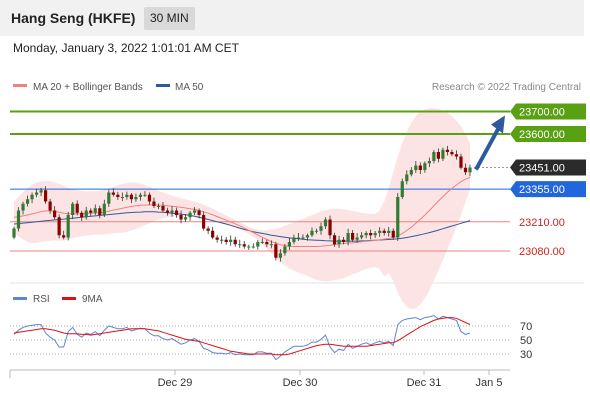  I want to click on x-tick-label-1: Dec 30, so click(300, 383).